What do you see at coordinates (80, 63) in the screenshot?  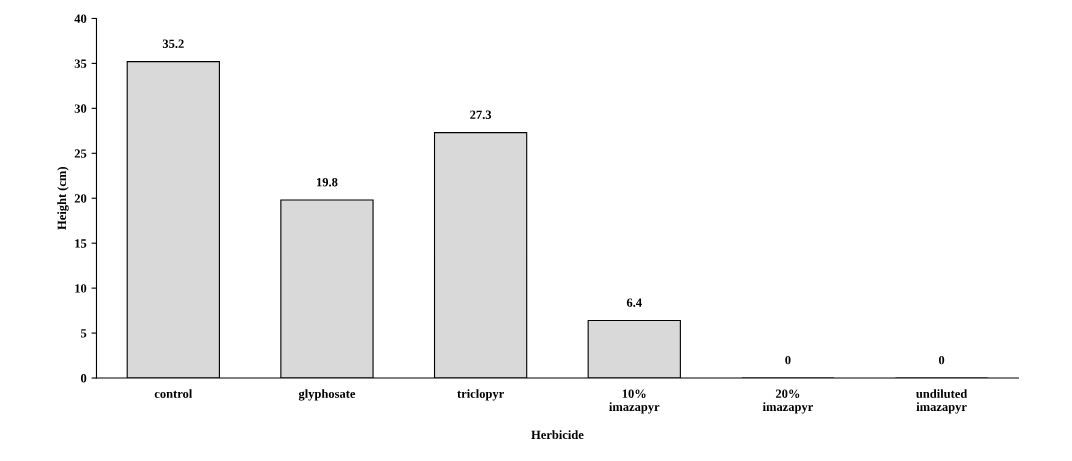 I see `y-tick-label: 35` at bounding box center [80, 63].